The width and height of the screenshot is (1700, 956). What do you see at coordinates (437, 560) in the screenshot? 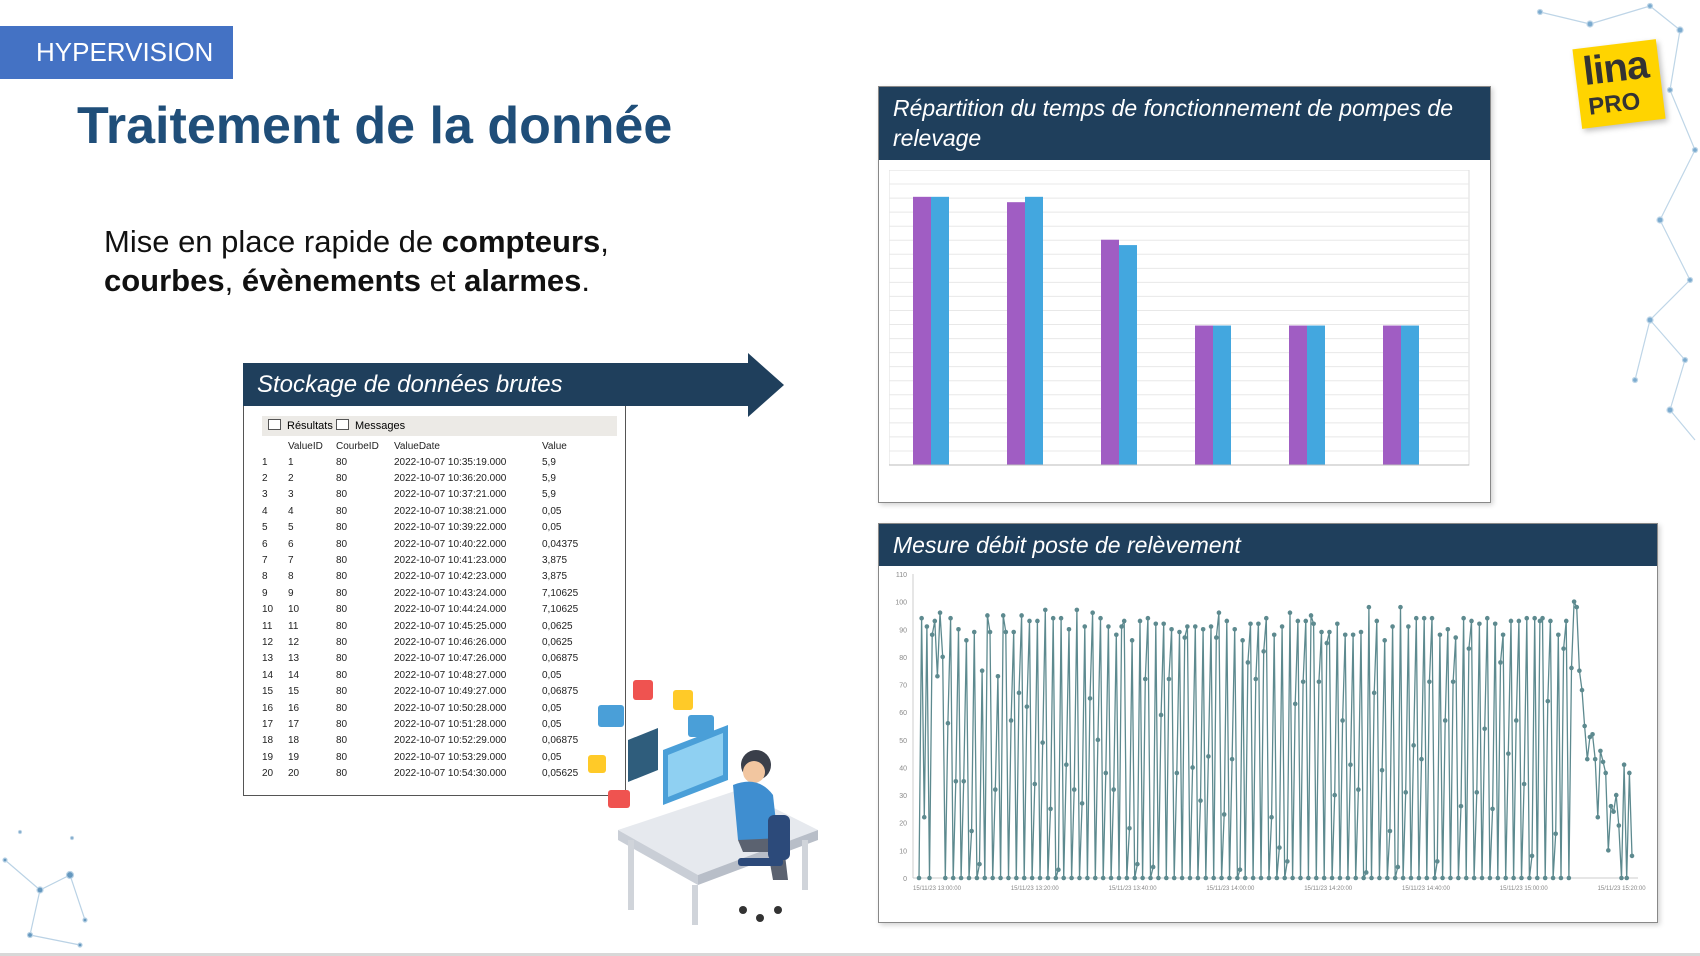
I see `table-row: 7 7 80 2022-10-07 10:41:23.000 3,875` at bounding box center [437, 560].